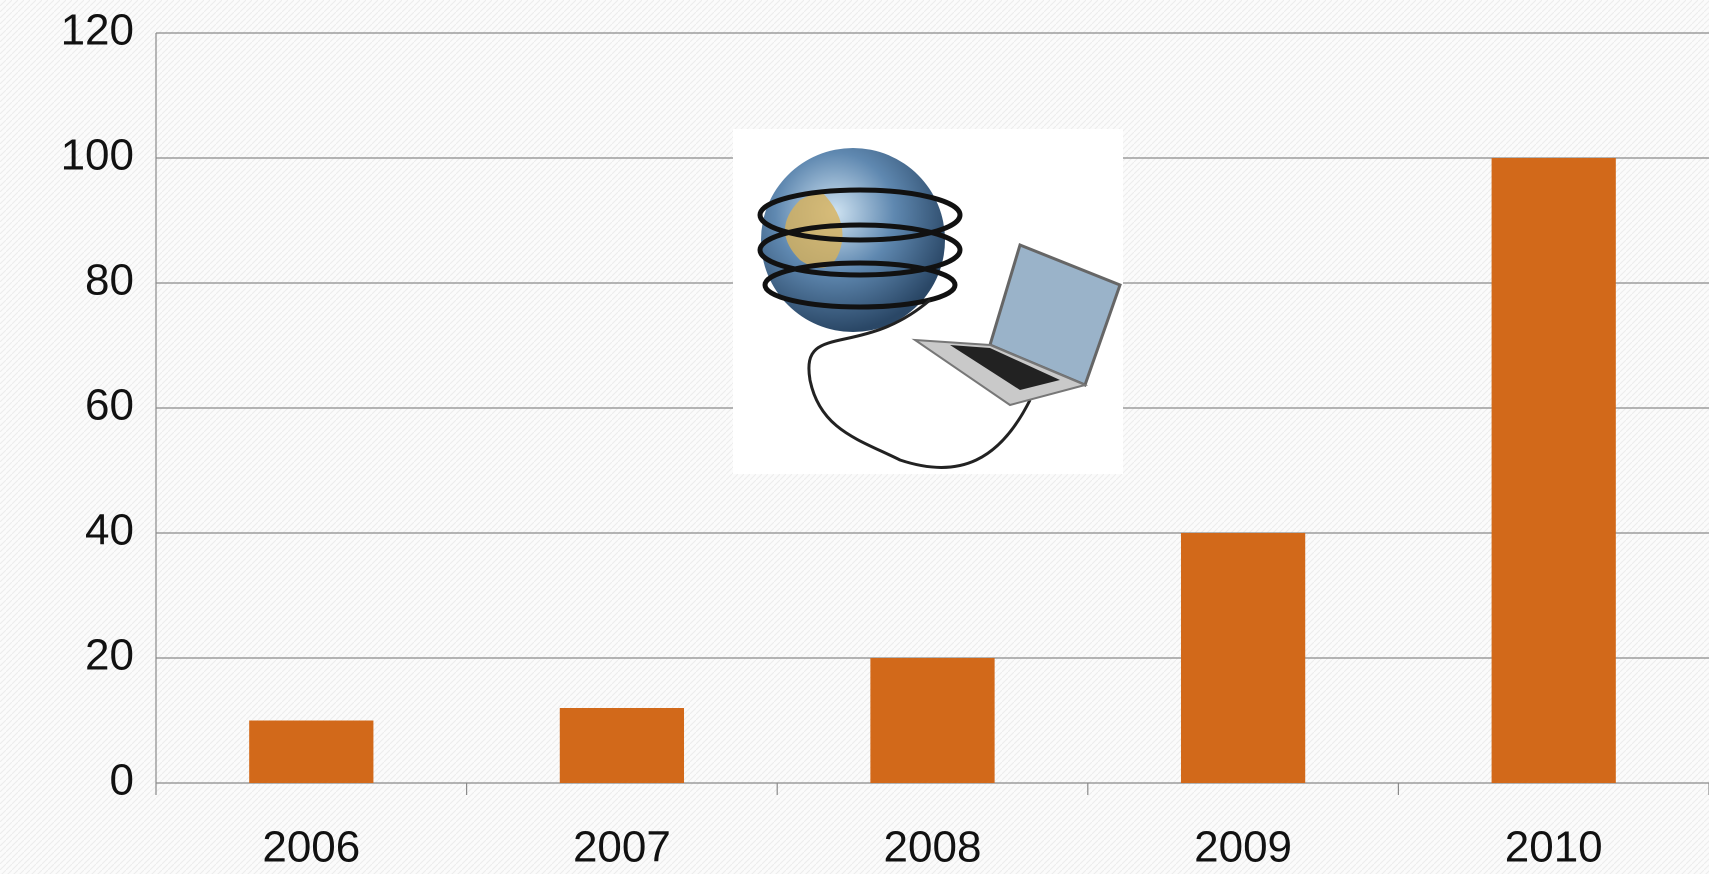  Describe the element at coordinates (1243, 847) in the screenshot. I see `x-tick-label: 2009` at that location.